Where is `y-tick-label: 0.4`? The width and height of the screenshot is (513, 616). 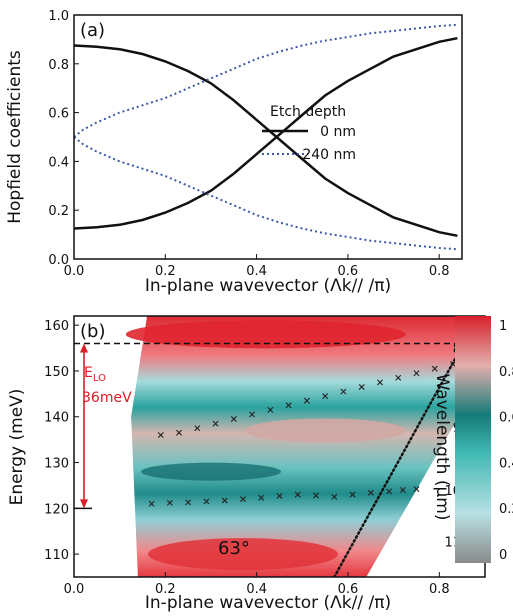 y-tick-label: 0.4 is located at coordinates (58, 162).